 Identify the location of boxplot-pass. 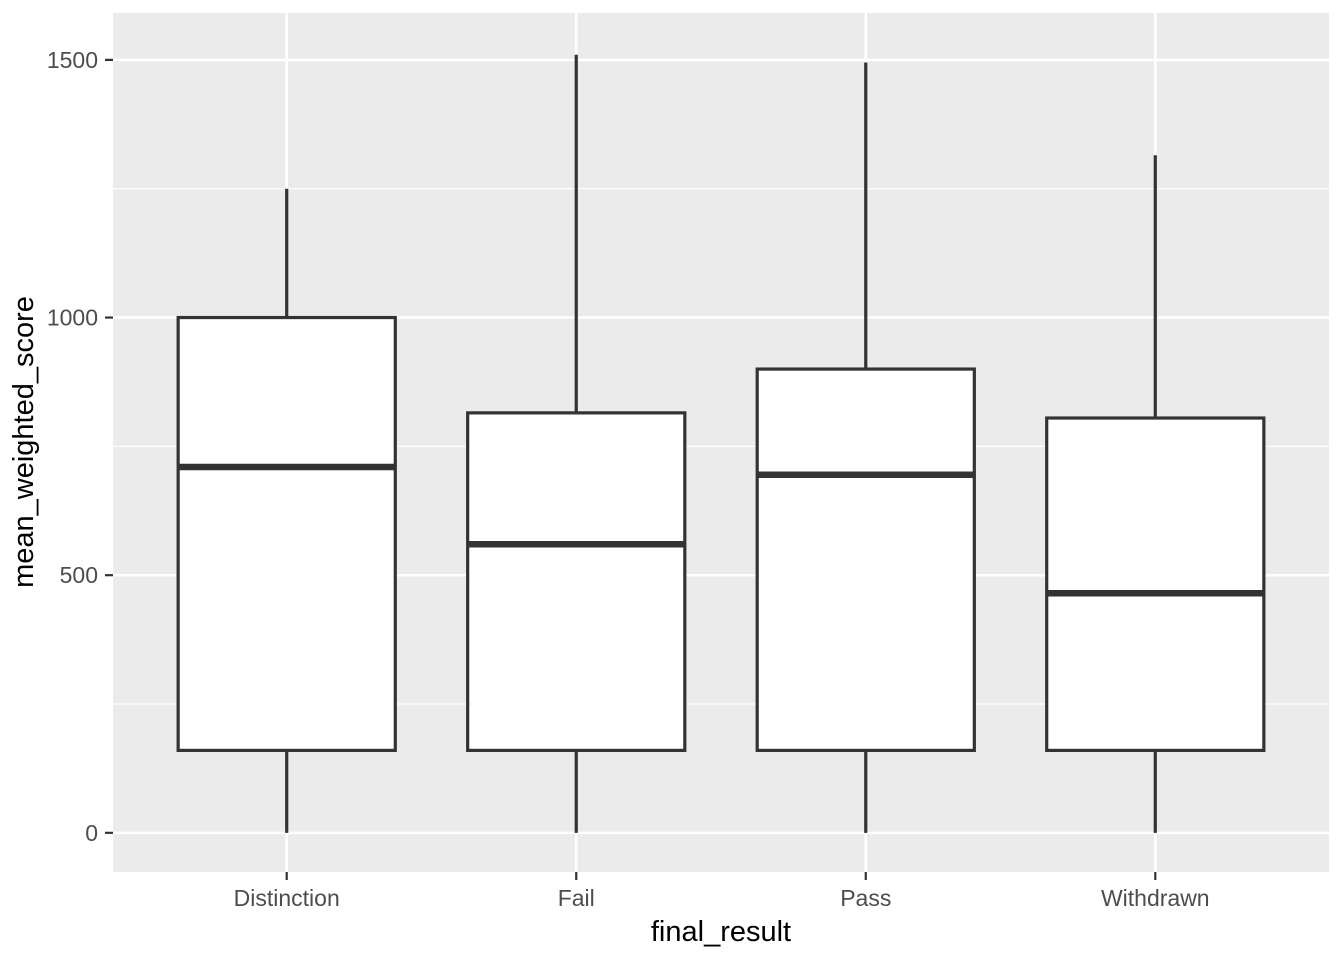
(865, 447).